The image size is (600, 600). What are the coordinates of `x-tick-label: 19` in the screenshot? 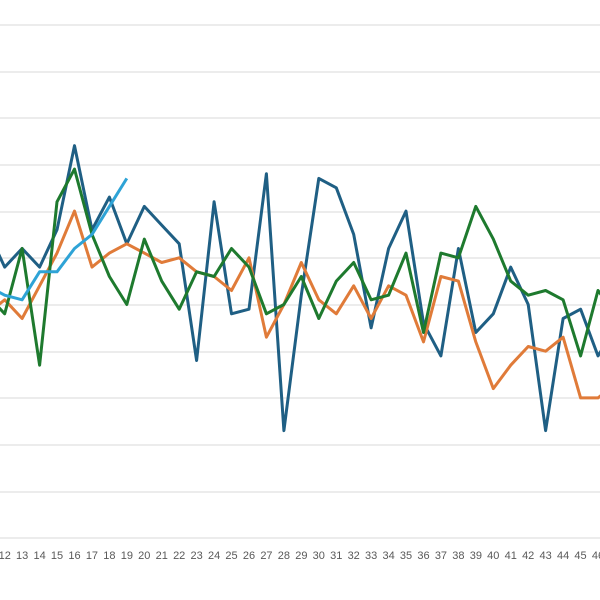 It's located at (127, 556).